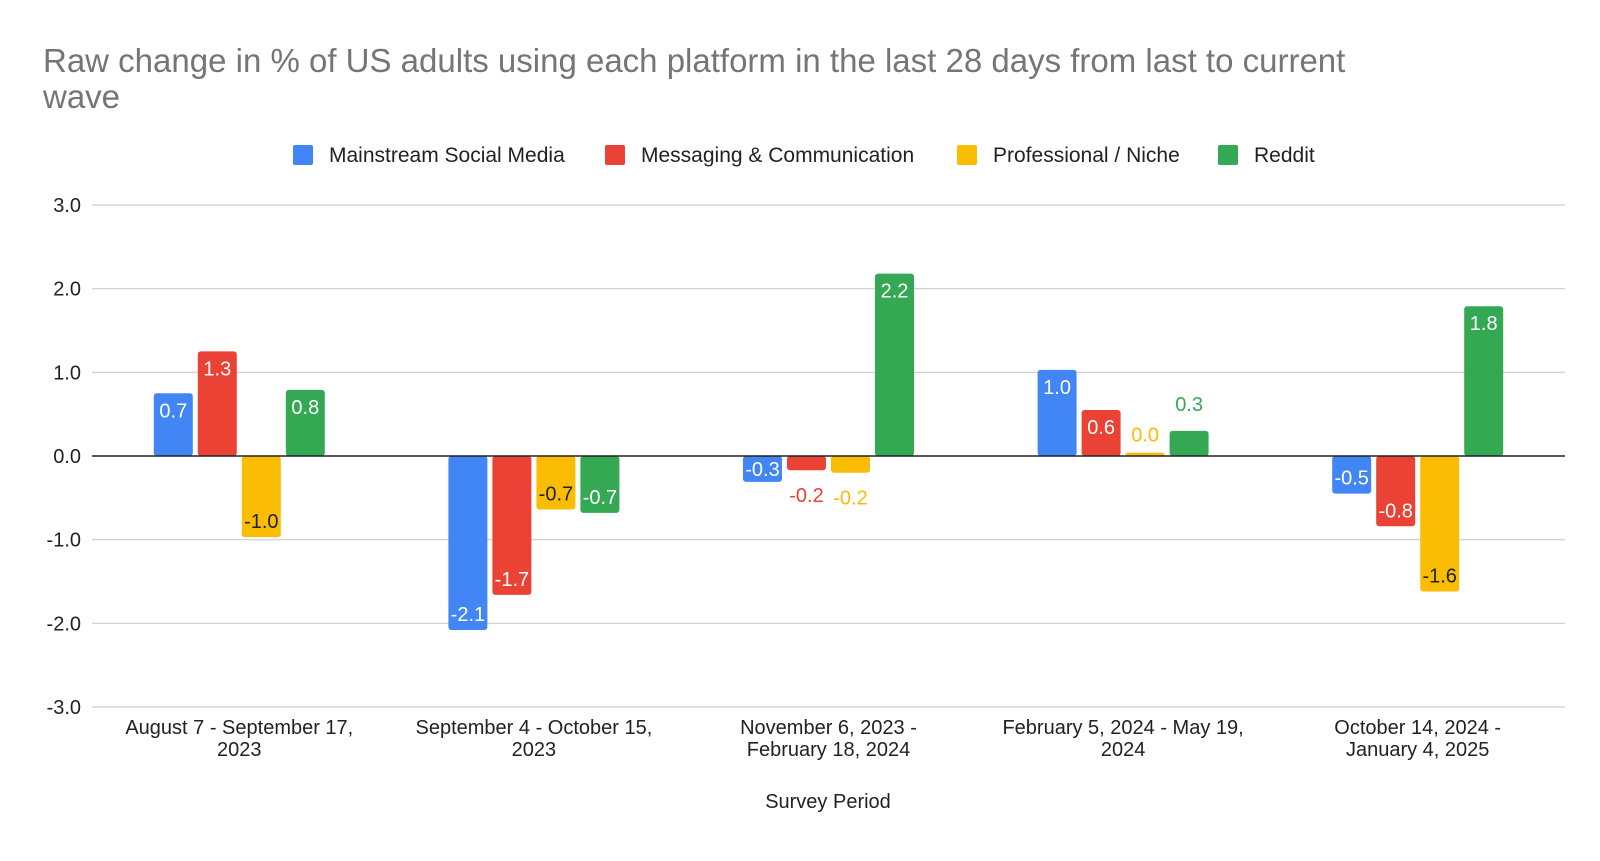  I want to click on legend-item-2: Messaging & Communication, so click(759, 155).